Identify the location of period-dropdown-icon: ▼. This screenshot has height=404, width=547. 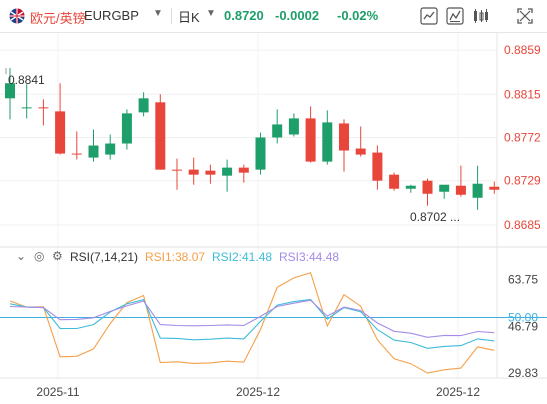
(211, 13).